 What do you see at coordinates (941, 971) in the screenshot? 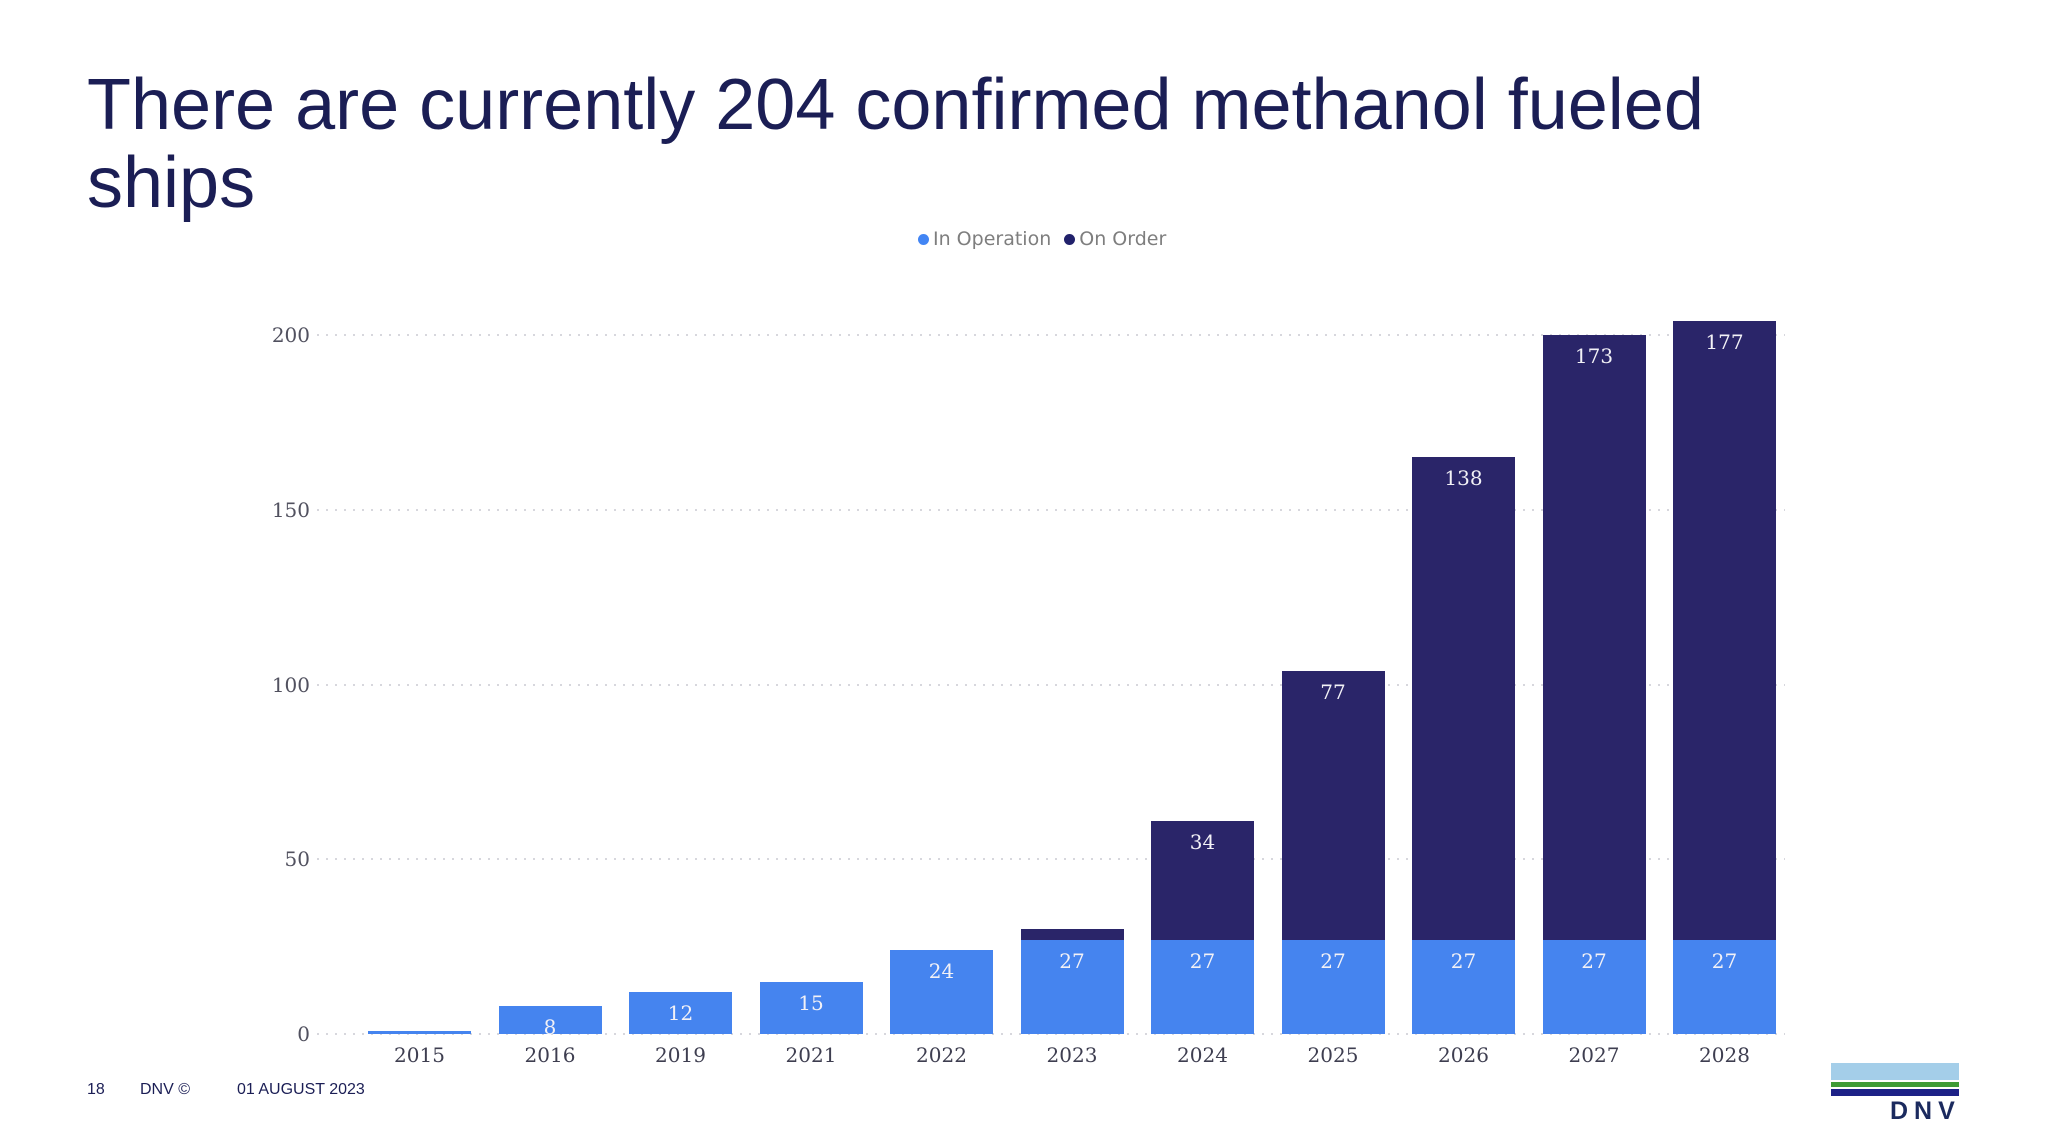
I see `bar-value-label: 24` at bounding box center [941, 971].